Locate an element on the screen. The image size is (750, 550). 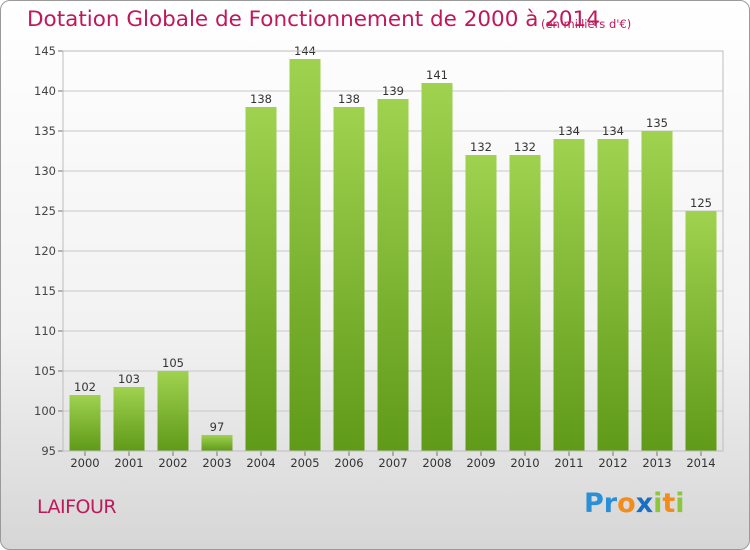
commune-name: LAIFOUR is located at coordinates (77, 507).